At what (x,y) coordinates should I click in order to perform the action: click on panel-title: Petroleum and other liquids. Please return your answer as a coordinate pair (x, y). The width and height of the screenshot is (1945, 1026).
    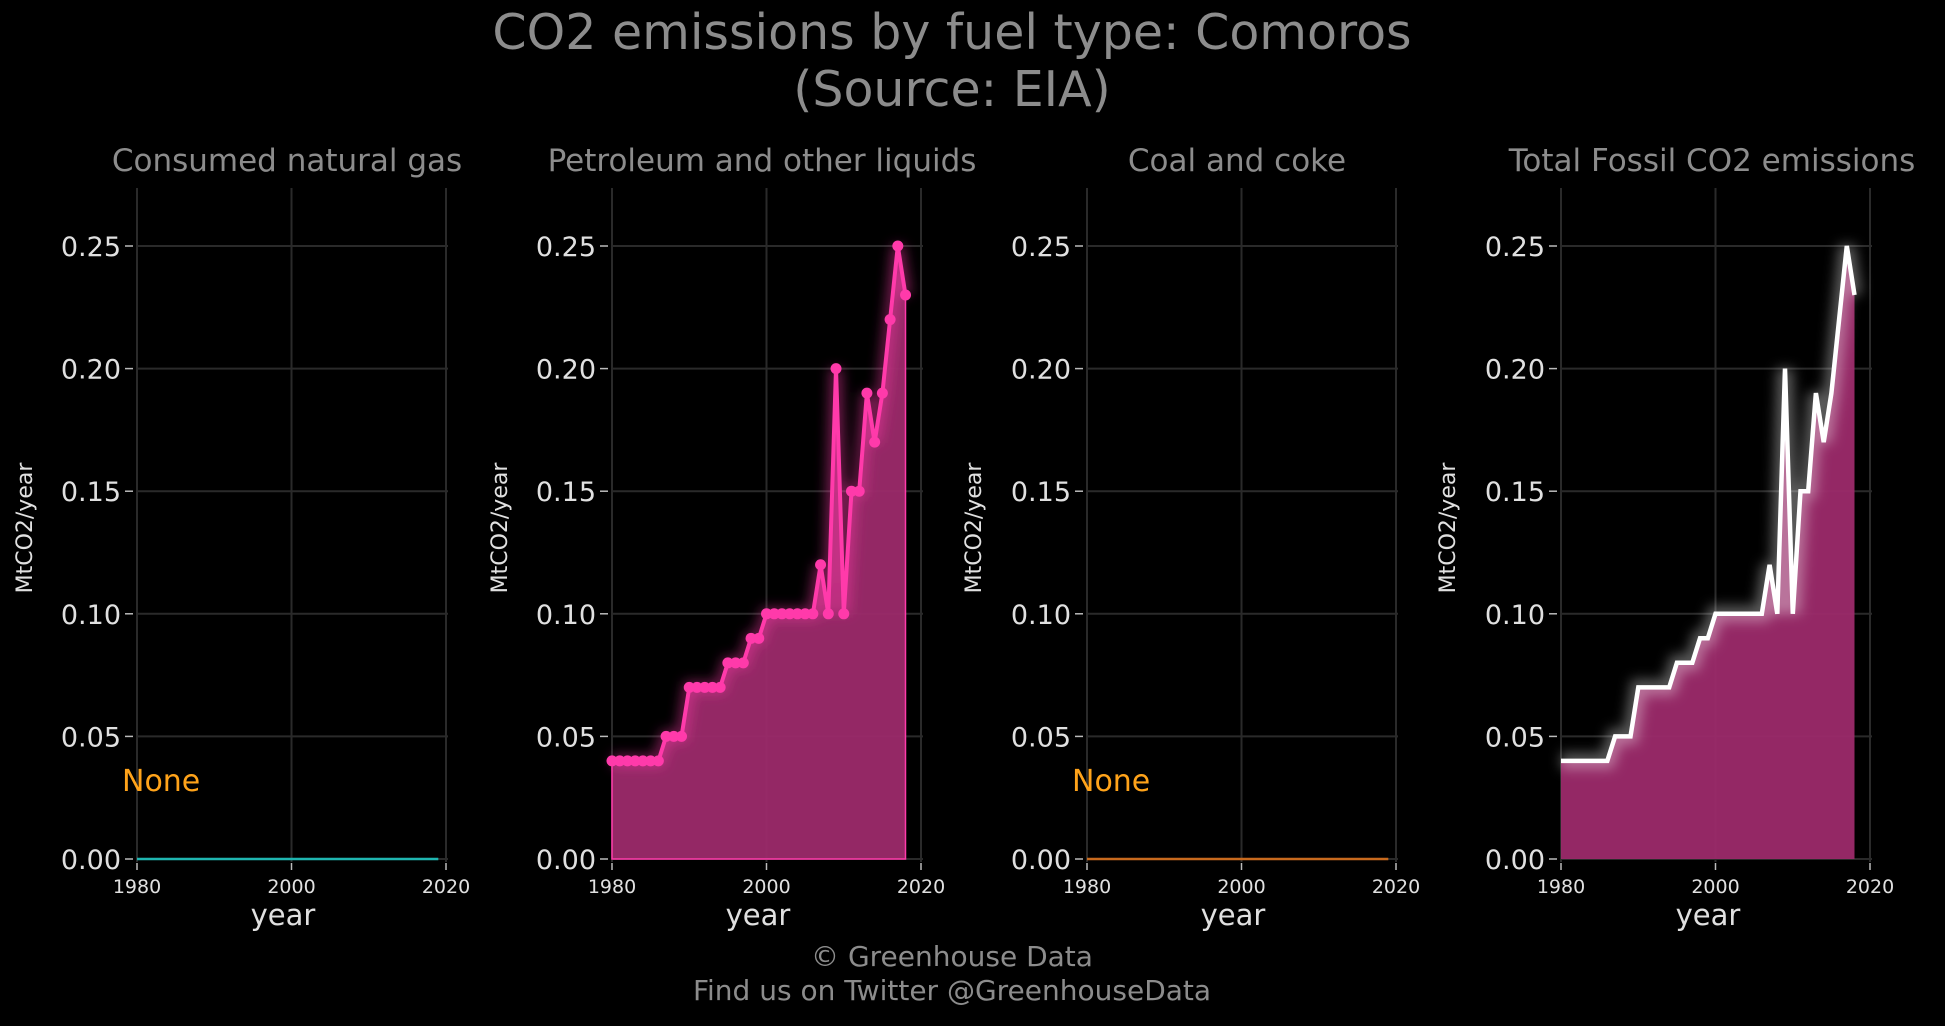
    Looking at the image, I should click on (762, 161).